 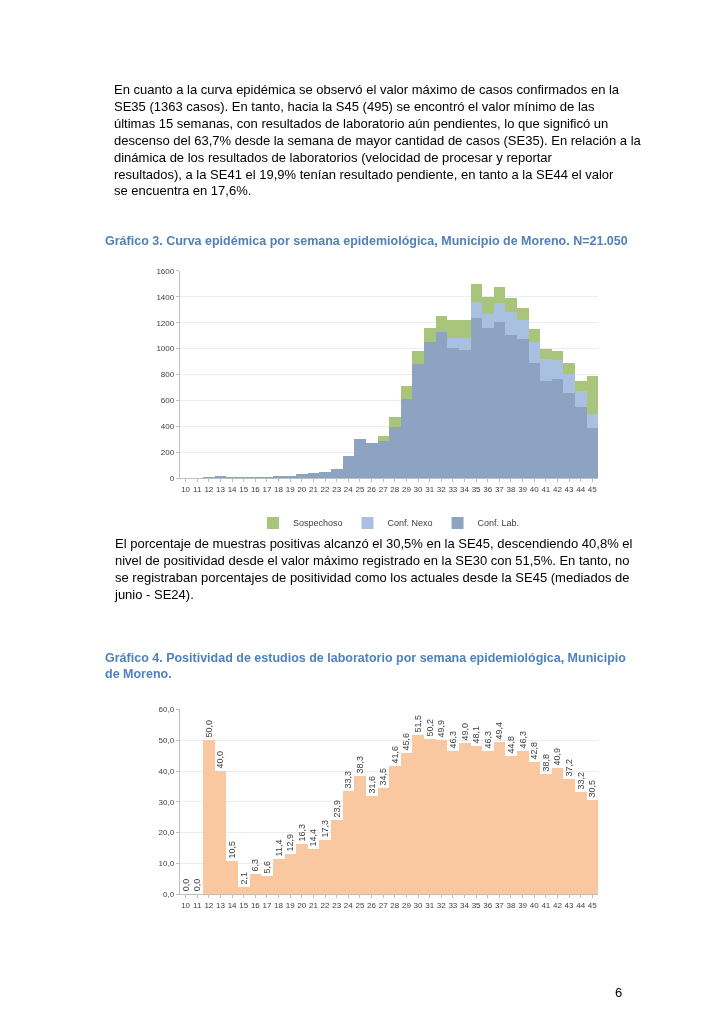 I want to click on x-tick-label: 19, so click(x=290, y=905).